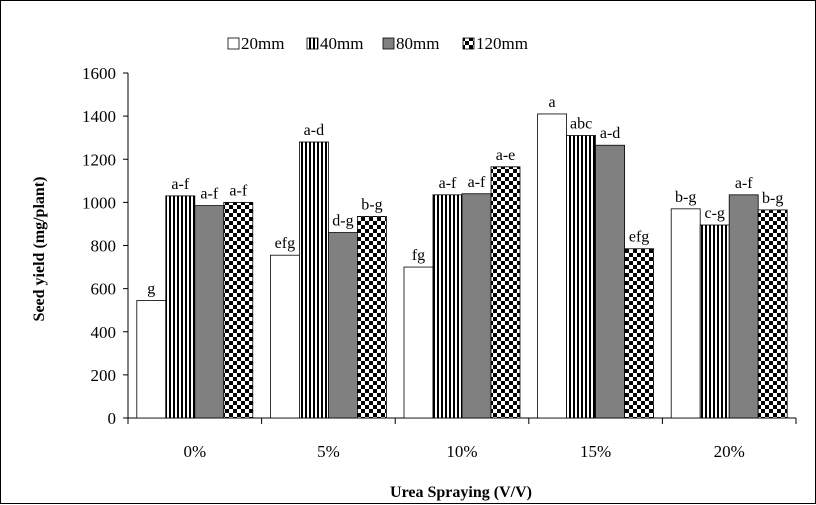  Describe the element at coordinates (284, 336) in the screenshot. I see `bar-20mm-5pct` at that location.